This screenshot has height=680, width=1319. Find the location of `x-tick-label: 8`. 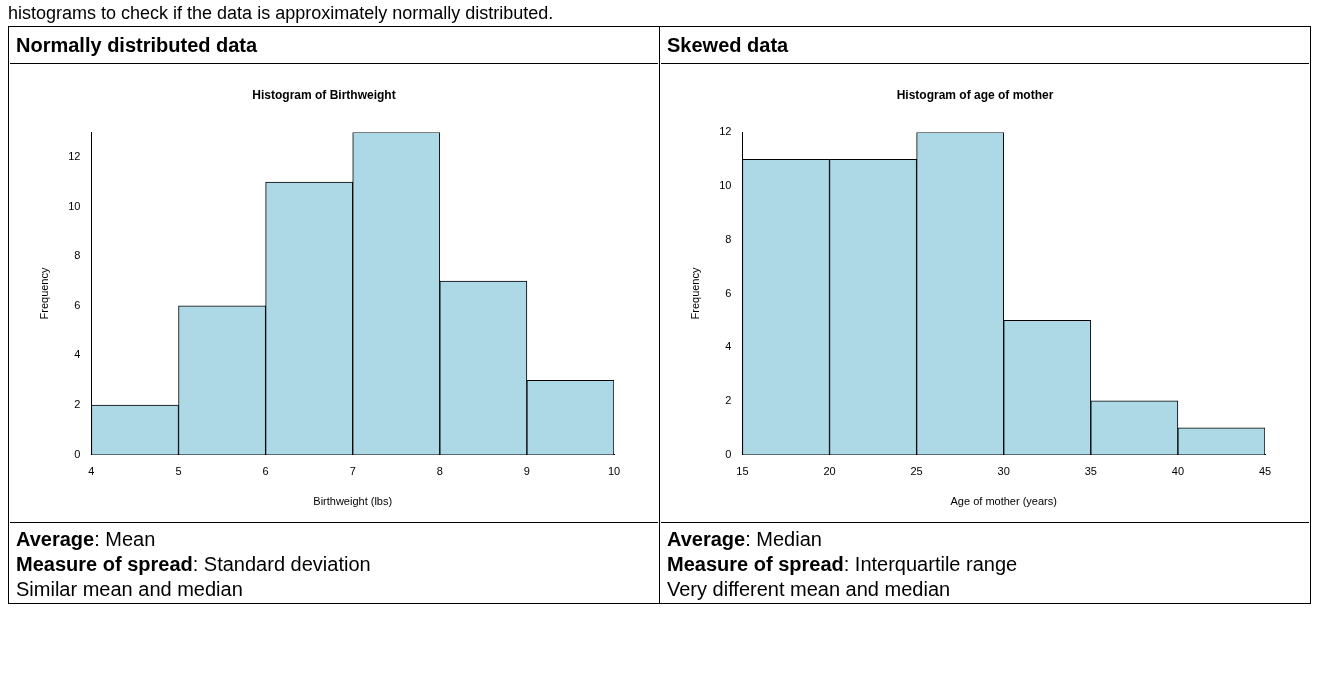

x-tick-label: 8 is located at coordinates (439, 471).